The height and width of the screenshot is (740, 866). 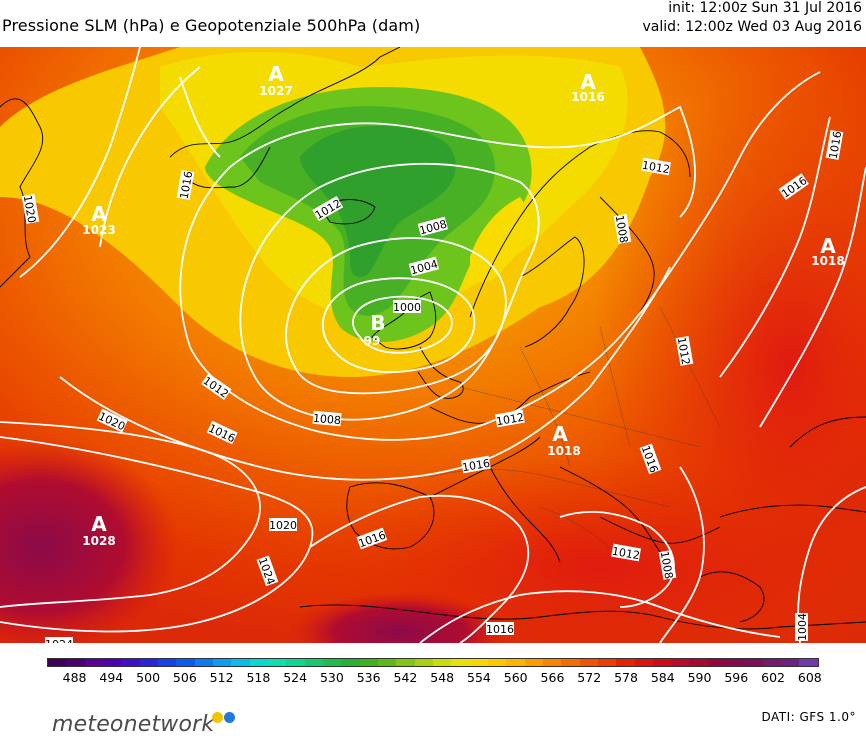 What do you see at coordinates (552, 677) in the screenshot?
I see `colorbar-tick-label: 566` at bounding box center [552, 677].